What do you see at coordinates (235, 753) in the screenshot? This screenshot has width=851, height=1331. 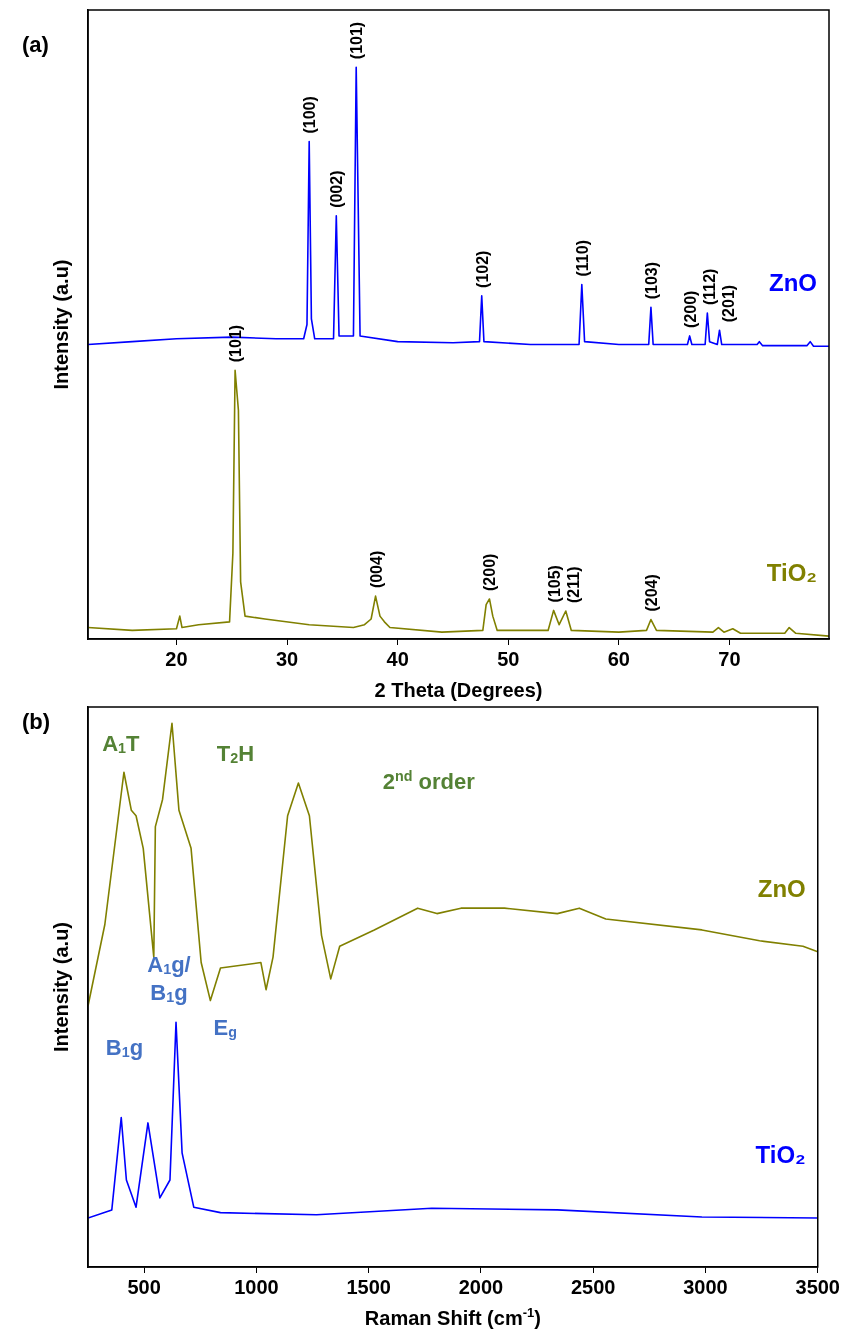 I see `annotation: T2H` at bounding box center [235, 753].